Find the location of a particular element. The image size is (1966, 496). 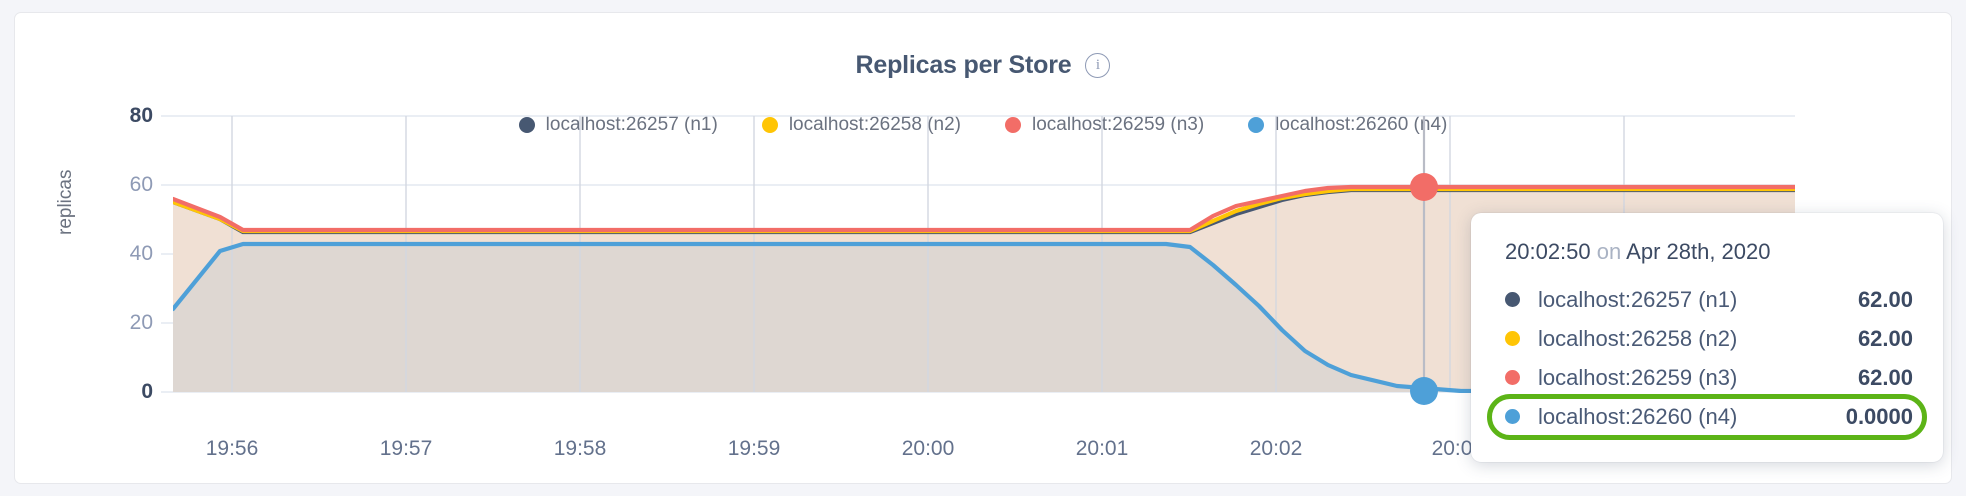

tooltip-label-n1: localhost:26257 (n1) is located at coordinates (1638, 299).